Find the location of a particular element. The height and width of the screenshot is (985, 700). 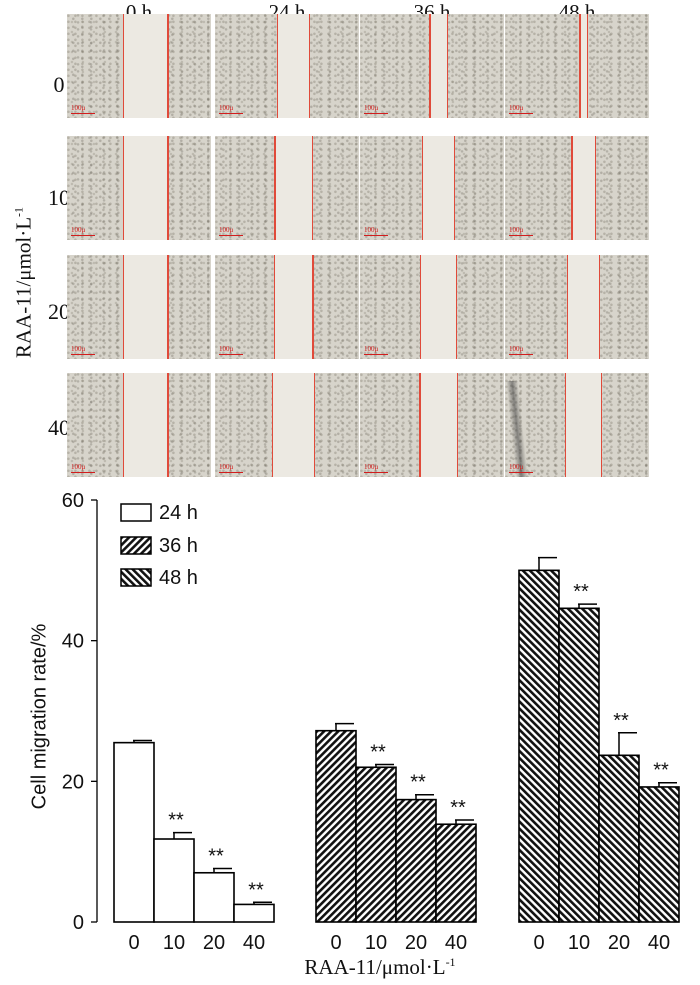

micrograph-0-0h: 100μ is located at coordinates (139, 66).